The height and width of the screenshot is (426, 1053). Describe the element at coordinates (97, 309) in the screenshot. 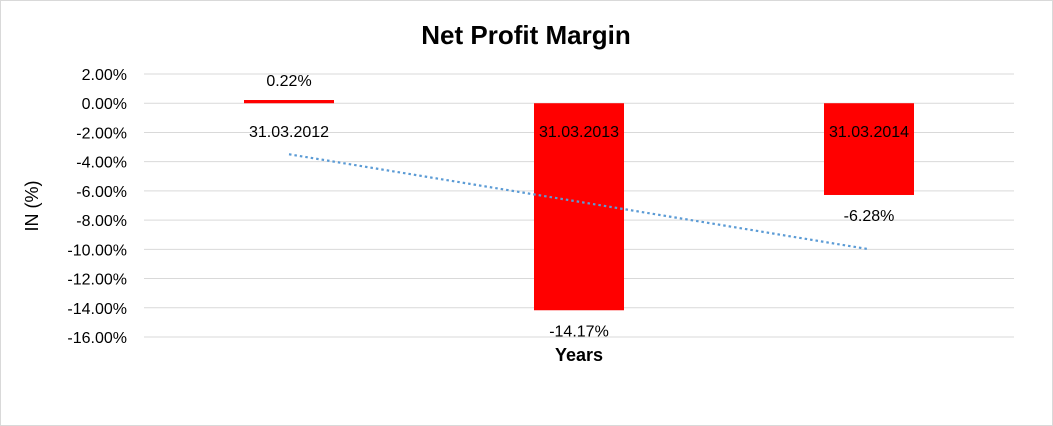

I see `y-tick-label: -14.00%` at that location.